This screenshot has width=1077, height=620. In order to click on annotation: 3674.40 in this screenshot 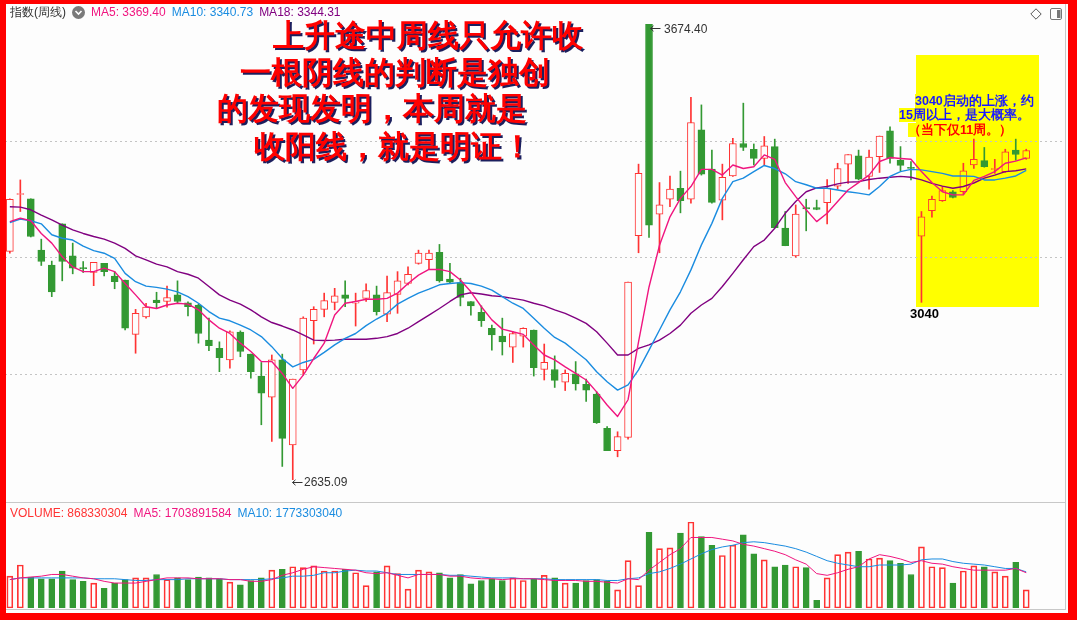, I will do `click(686, 29)`.